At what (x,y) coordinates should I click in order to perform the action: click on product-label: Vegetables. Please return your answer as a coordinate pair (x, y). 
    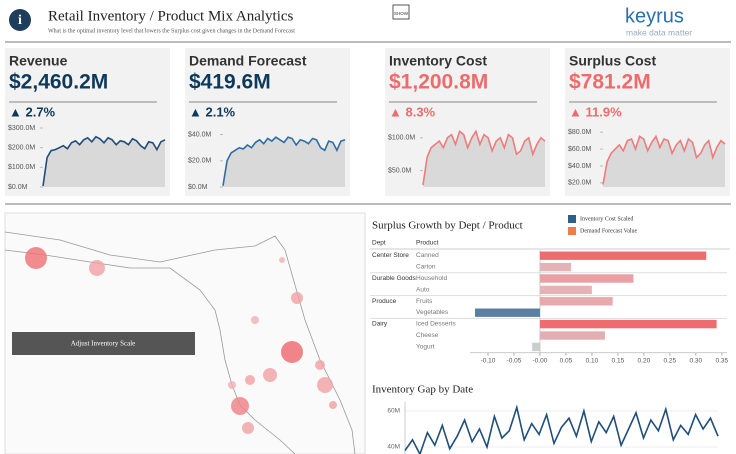
    Looking at the image, I should click on (432, 312).